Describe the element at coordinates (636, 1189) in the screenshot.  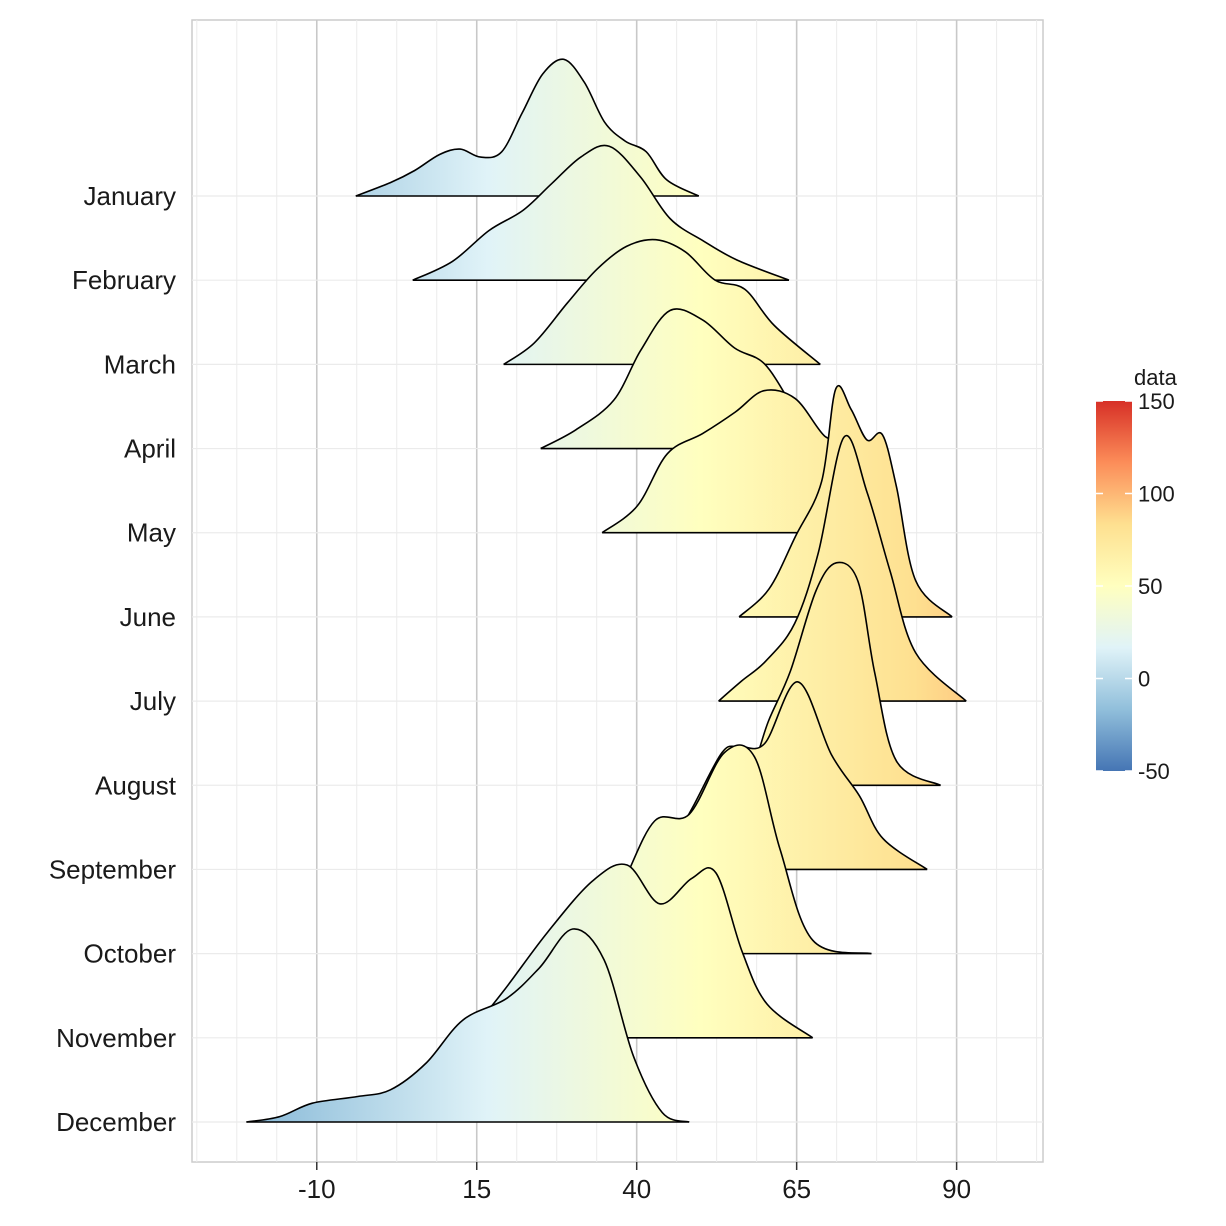
I see `x-tick-label: 40` at that location.